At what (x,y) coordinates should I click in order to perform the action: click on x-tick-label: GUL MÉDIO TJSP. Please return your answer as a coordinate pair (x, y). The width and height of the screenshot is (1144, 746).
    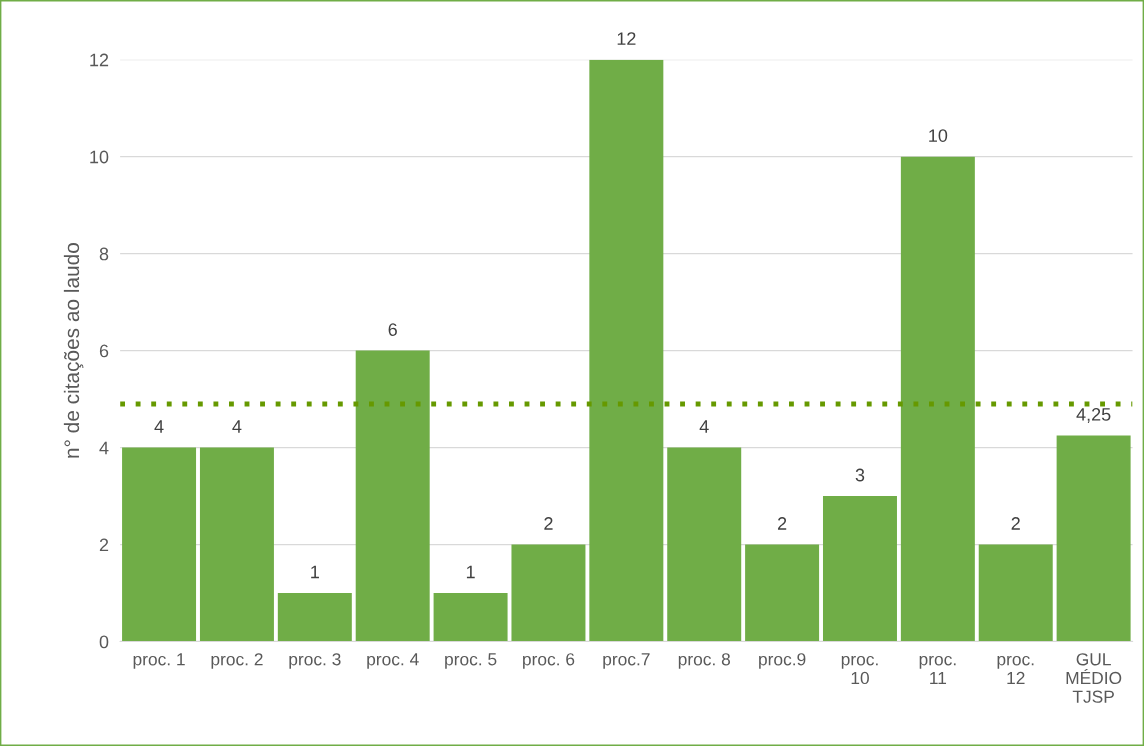
    Looking at the image, I should click on (1094, 678).